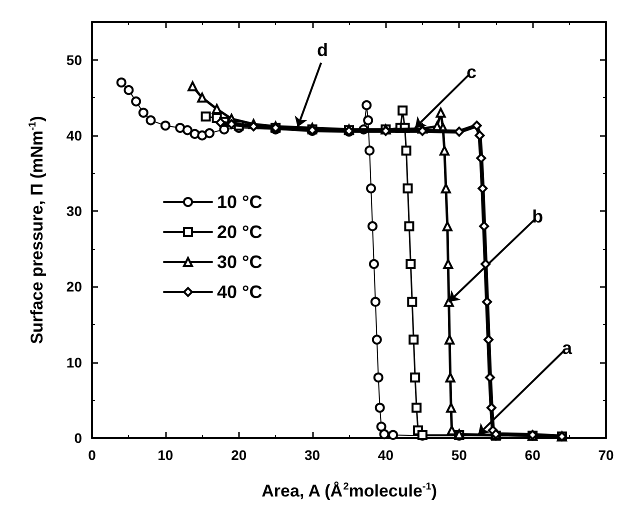 The width and height of the screenshot is (632, 522). What do you see at coordinates (239, 455) in the screenshot?
I see `x-tick-label: 20` at bounding box center [239, 455].